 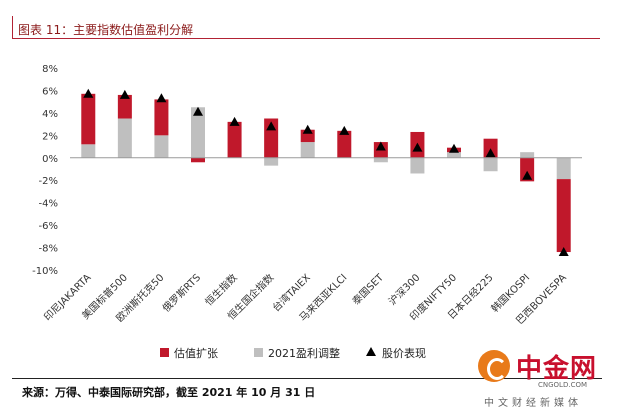 I want to click on y-tick-label: 2%, so click(x=50, y=136).